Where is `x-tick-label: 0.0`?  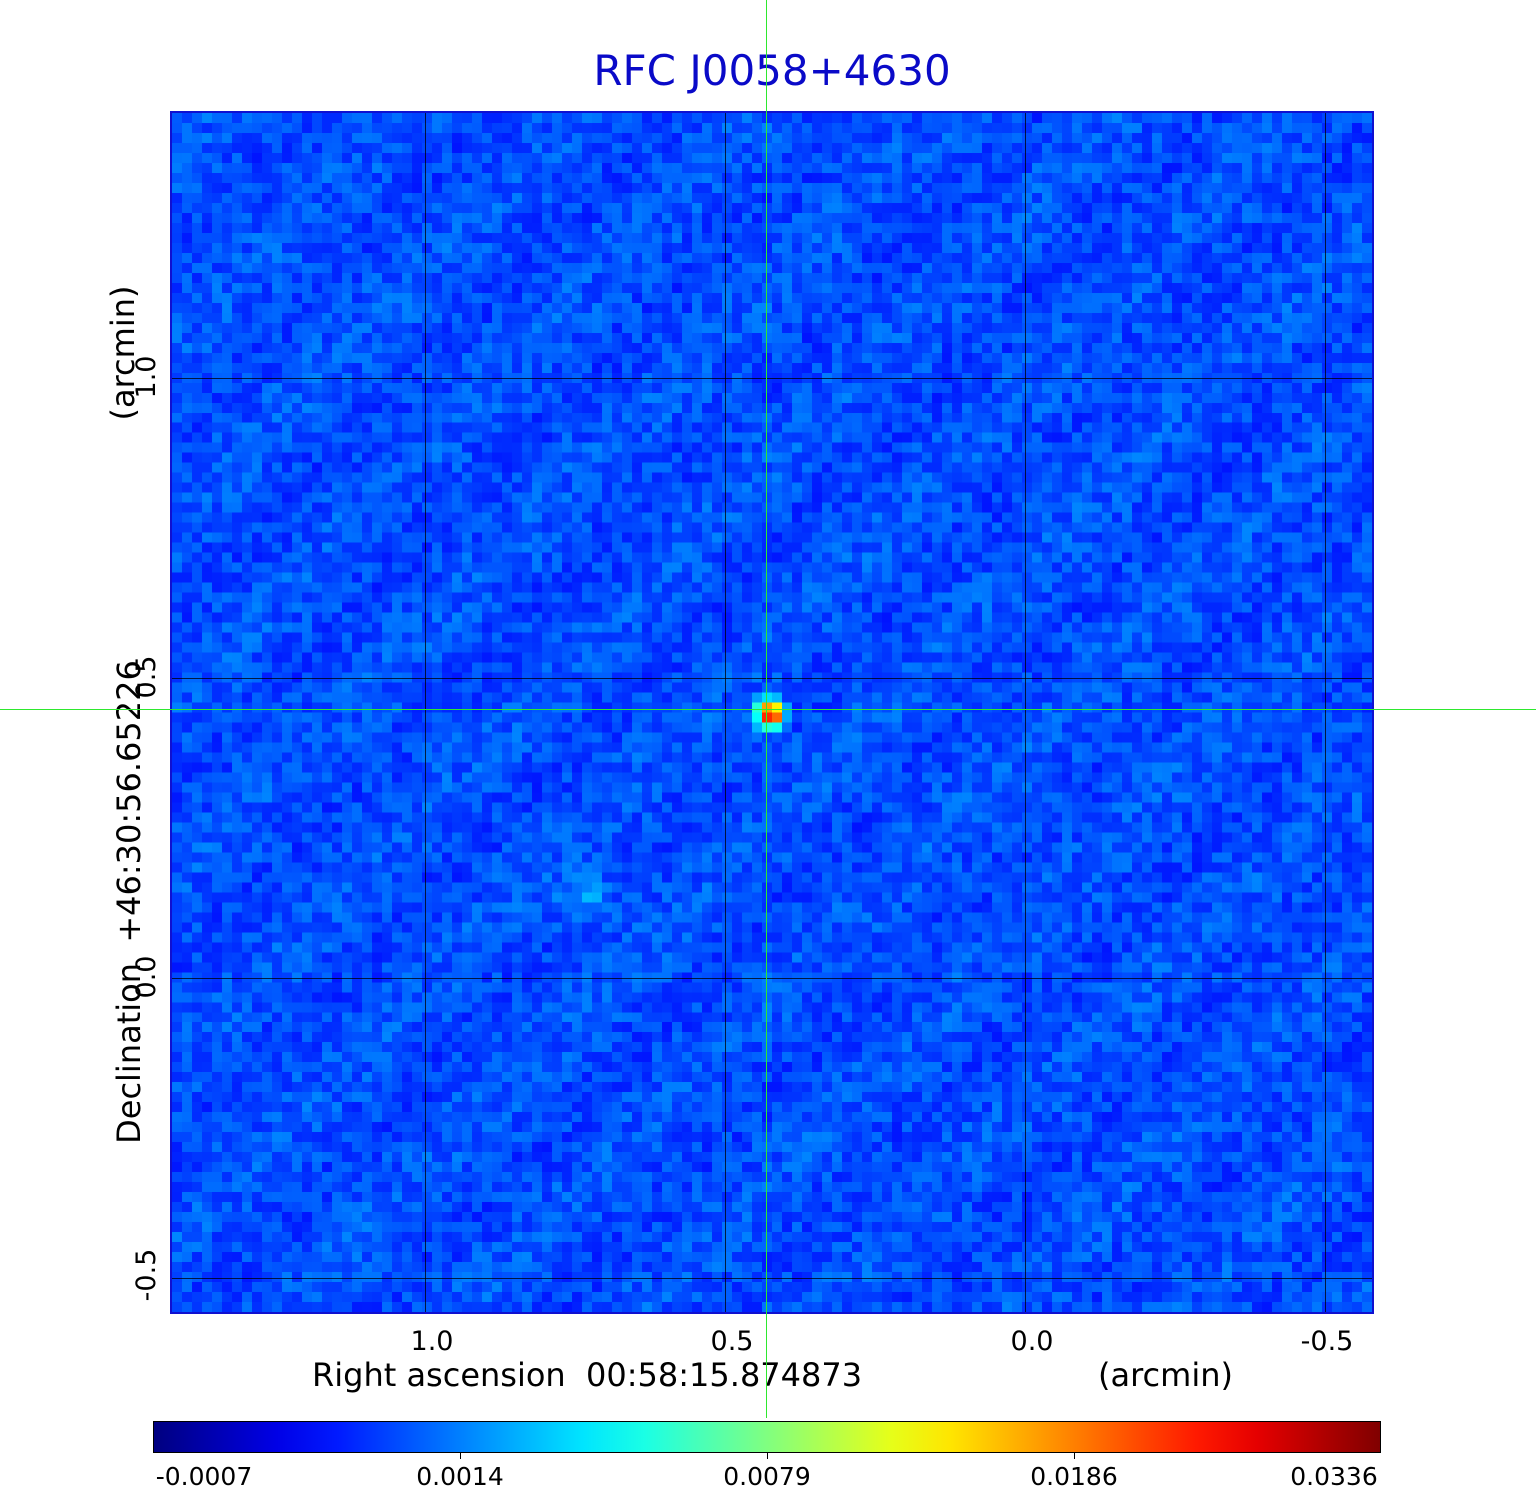 x-tick-label: 0.0 is located at coordinates (1032, 1341).